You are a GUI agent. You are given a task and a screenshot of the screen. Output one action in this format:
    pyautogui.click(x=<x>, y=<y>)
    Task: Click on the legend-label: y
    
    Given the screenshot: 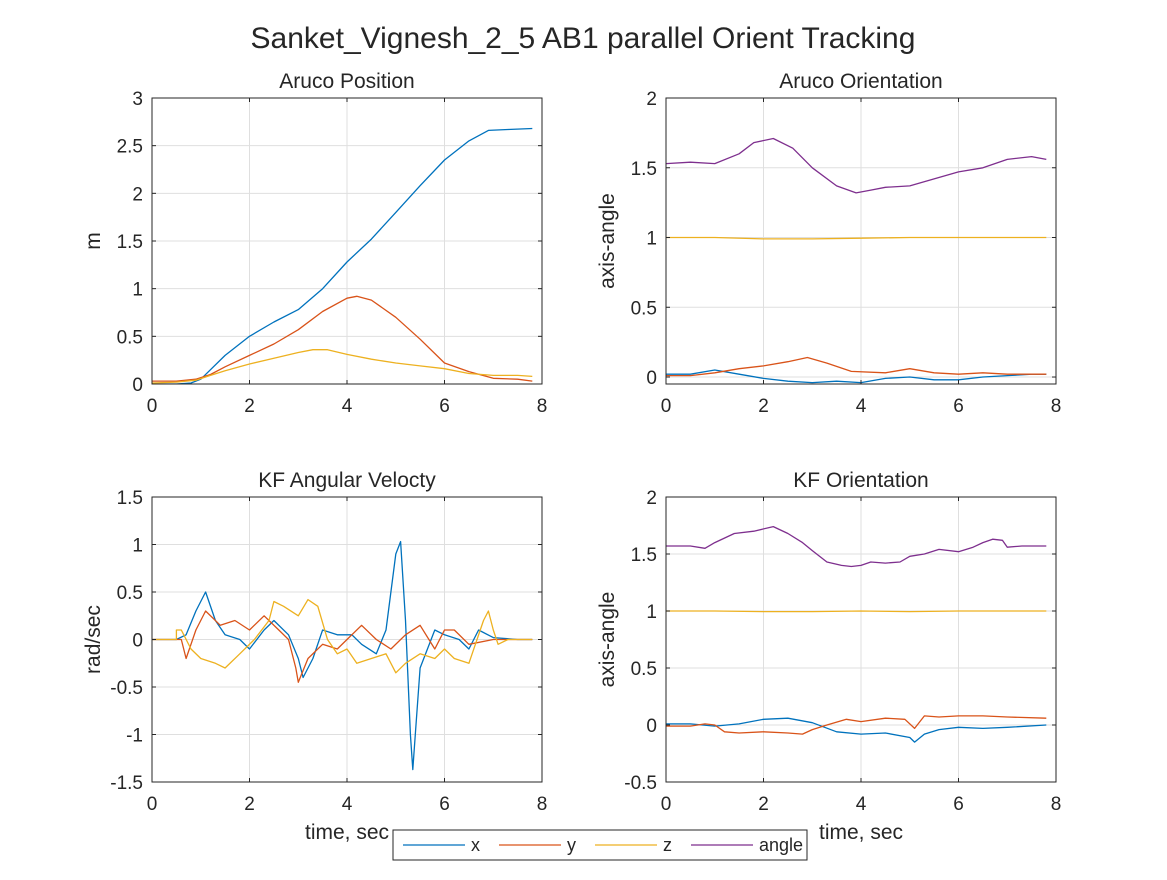 What is the action you would take?
    pyautogui.click(x=571, y=845)
    